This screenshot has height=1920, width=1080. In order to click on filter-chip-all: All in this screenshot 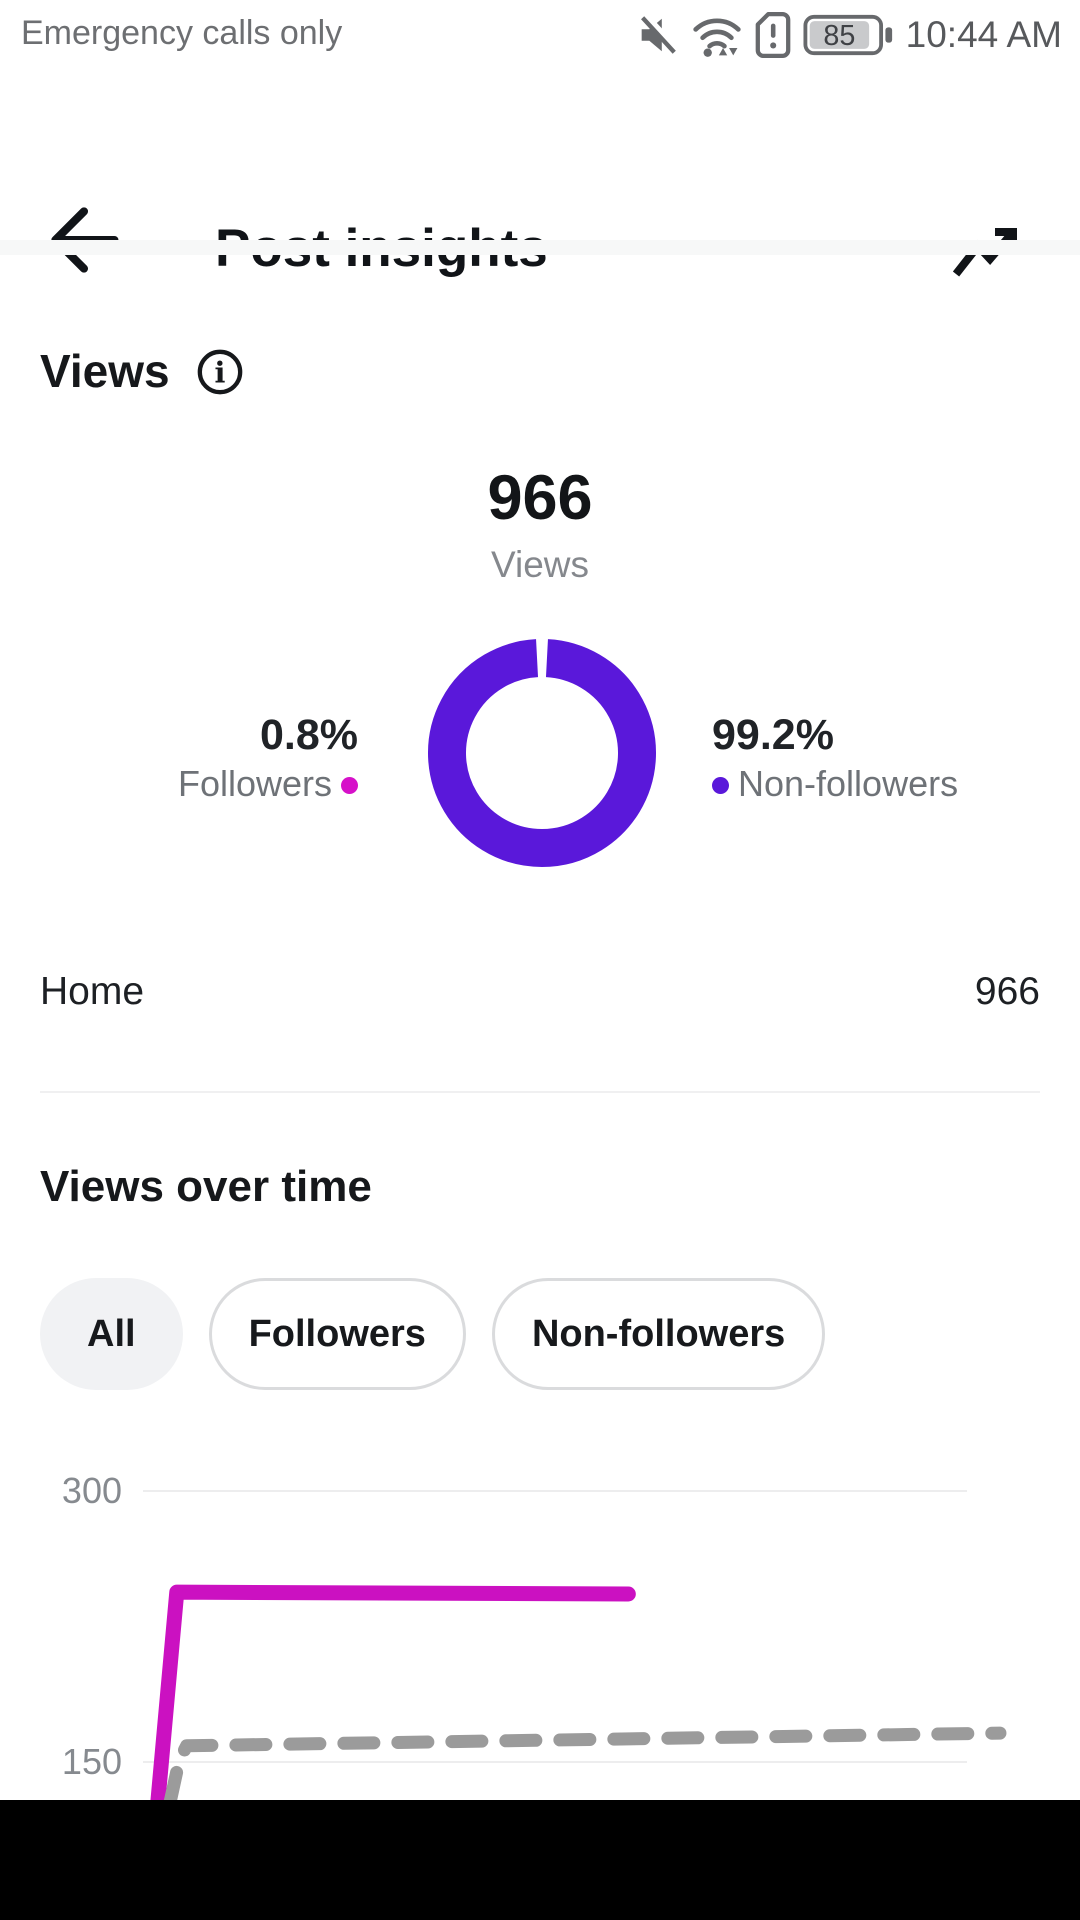, I will do `click(111, 1334)`.